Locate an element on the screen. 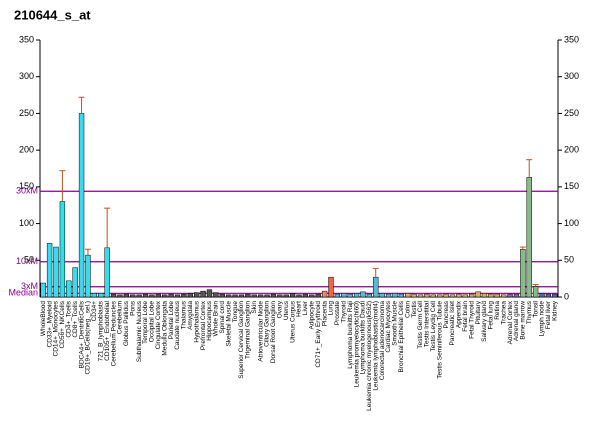 Image resolution: width=600 pixels, height=439 pixels. x-tick-label: Thalamus is located at coordinates (184, 314).